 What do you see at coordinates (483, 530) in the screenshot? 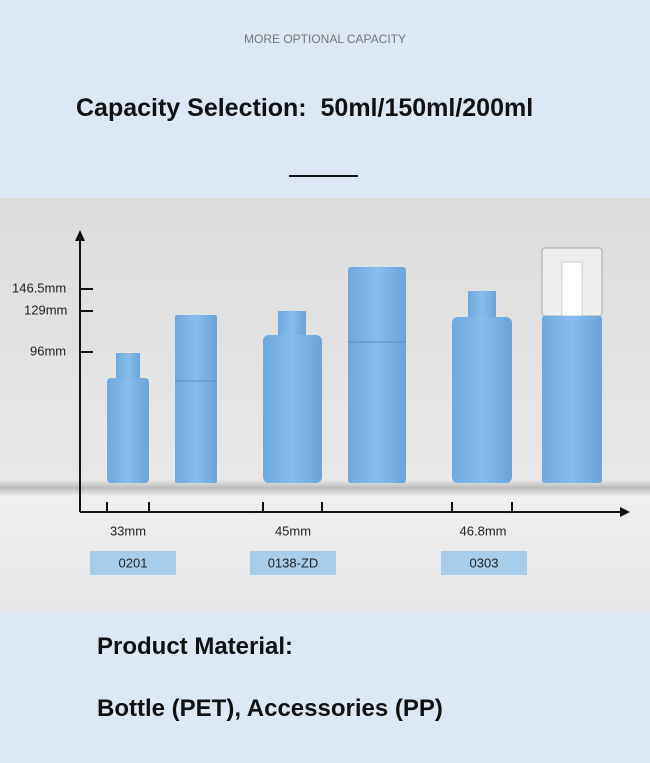
I see `width-label: 46.8mm` at bounding box center [483, 530].